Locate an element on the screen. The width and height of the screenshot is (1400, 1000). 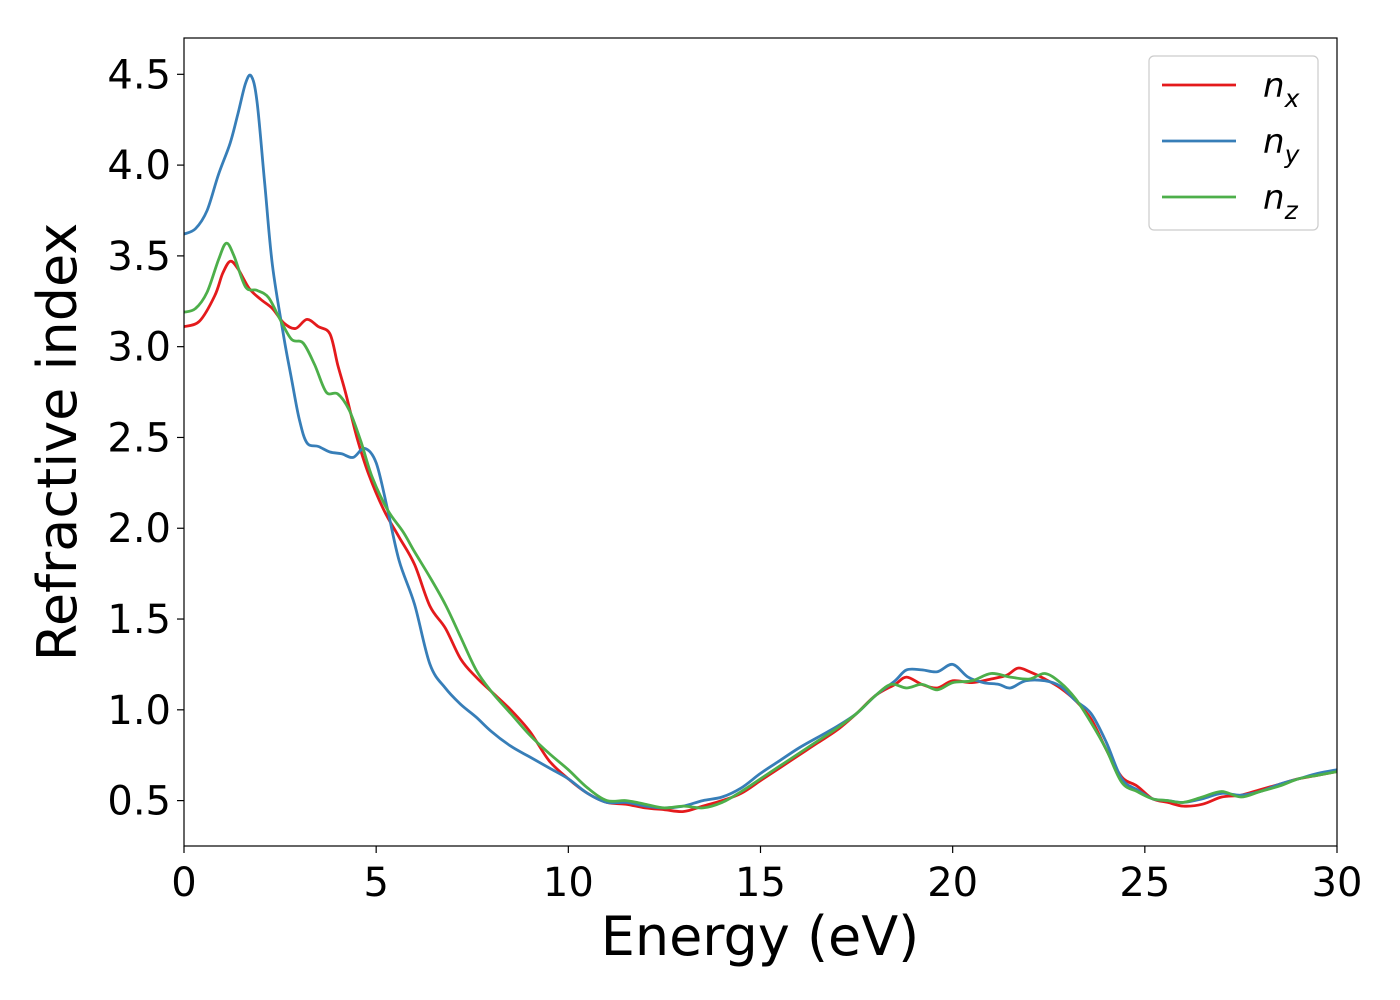
y-tick-label: 2.5 is located at coordinates (139, 438).